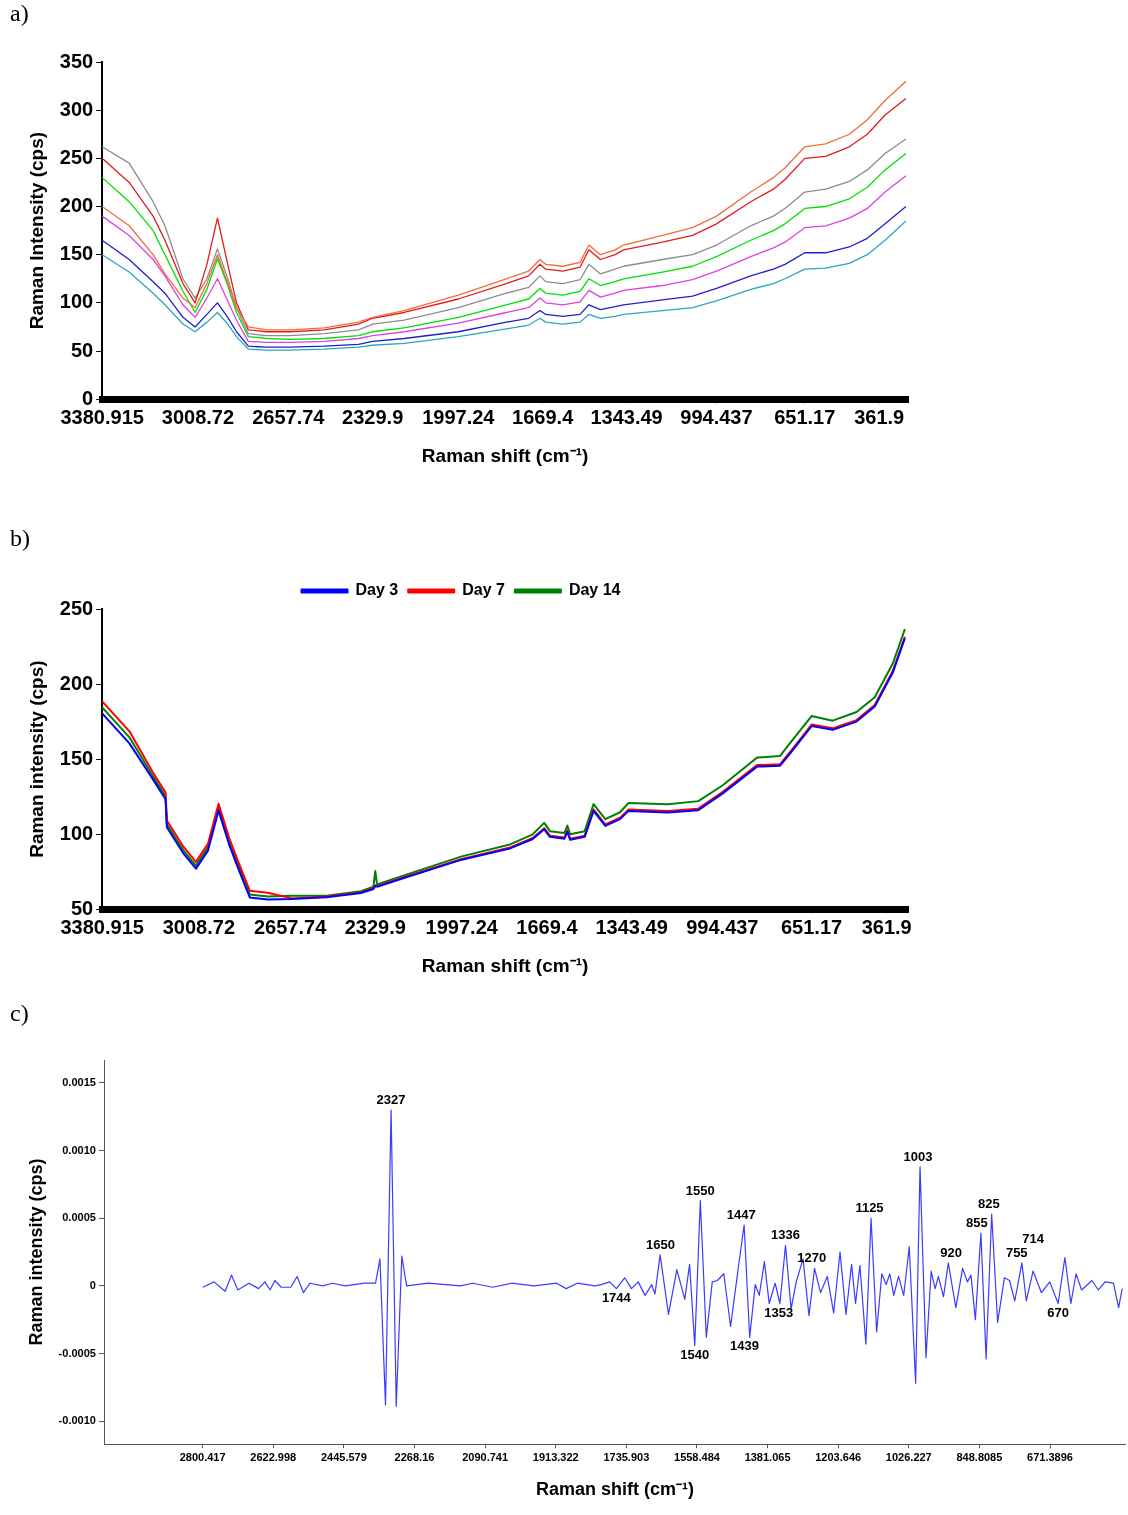 This screenshot has width=1128, height=1515. What do you see at coordinates (76, 60) in the screenshot?
I see `y-tick-label: 350` at bounding box center [76, 60].